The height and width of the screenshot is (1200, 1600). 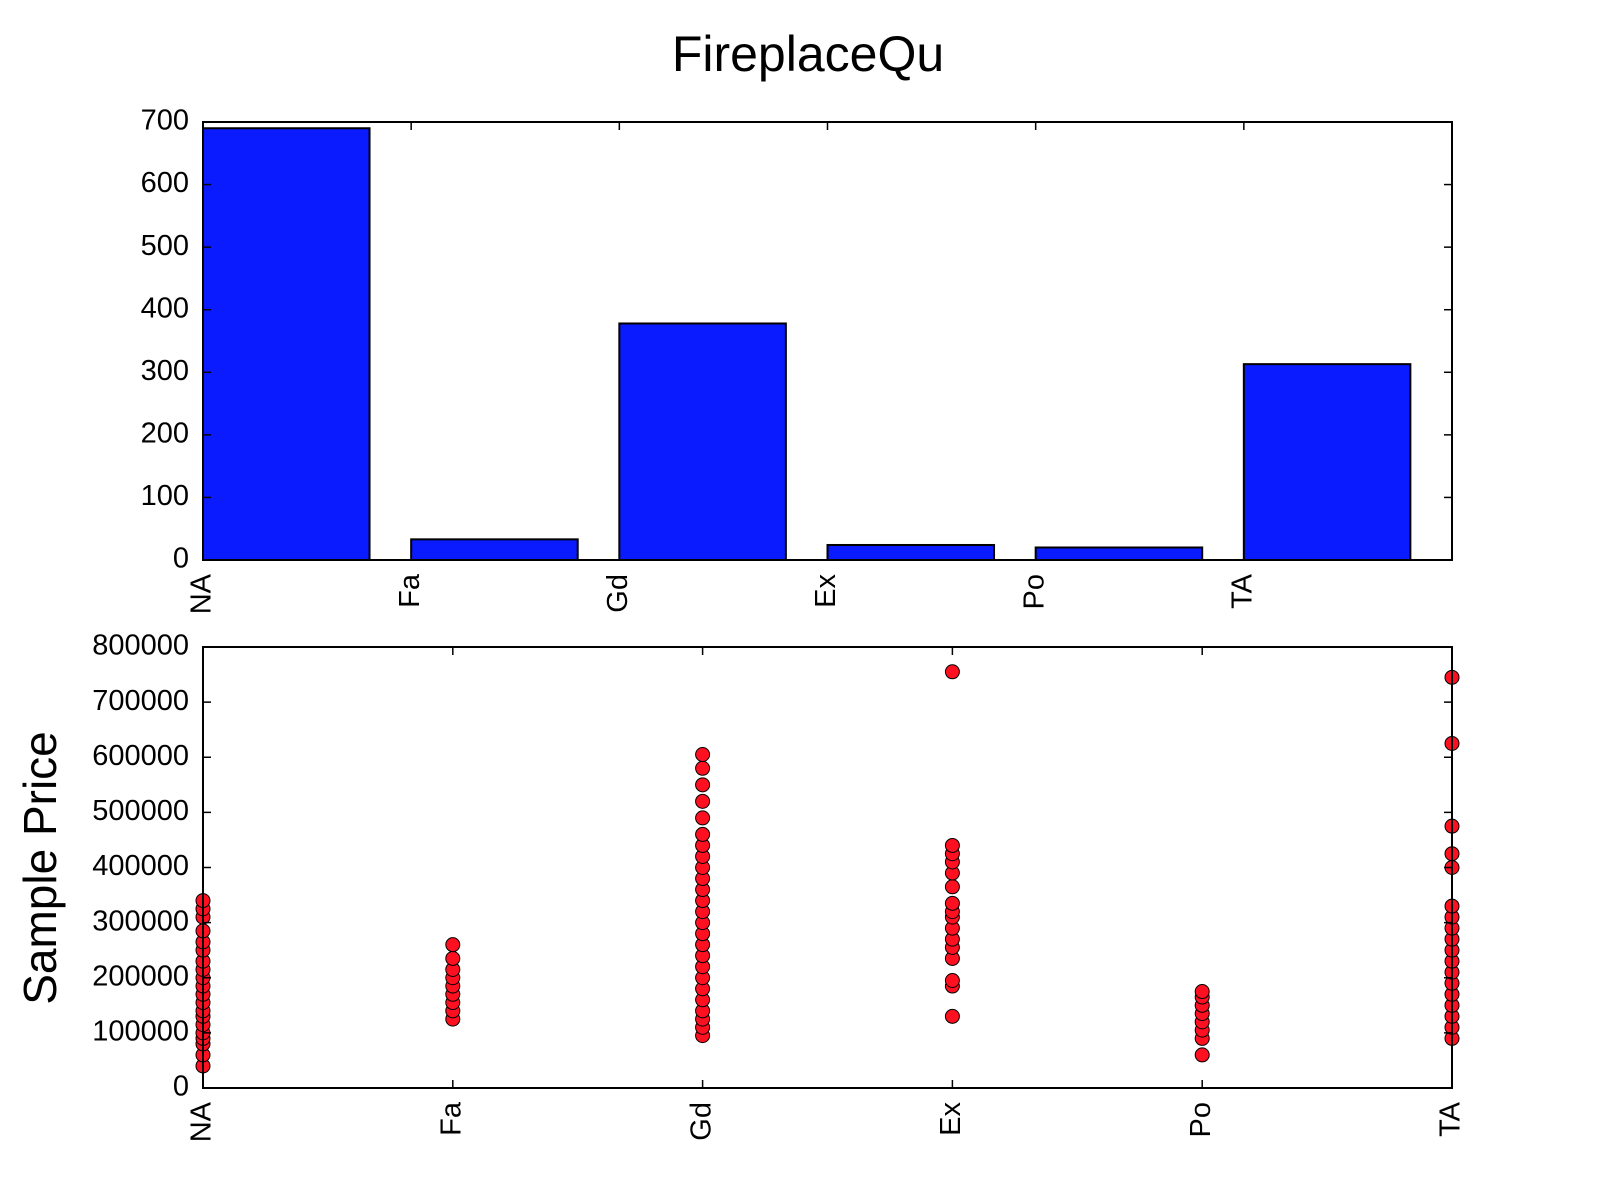 I want to click on y-tick-label: 200, so click(x=165, y=434).